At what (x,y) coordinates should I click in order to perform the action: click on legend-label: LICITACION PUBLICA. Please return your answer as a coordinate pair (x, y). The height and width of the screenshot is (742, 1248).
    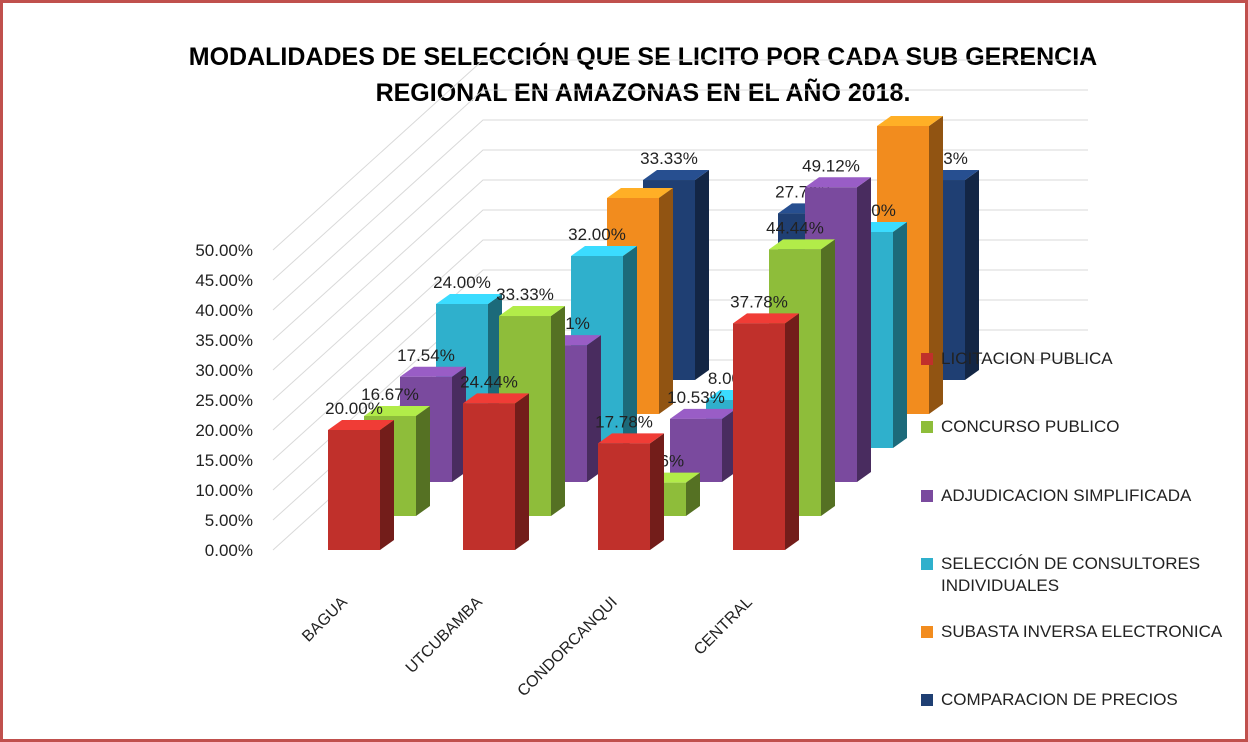
    Looking at the image, I should click on (1027, 358).